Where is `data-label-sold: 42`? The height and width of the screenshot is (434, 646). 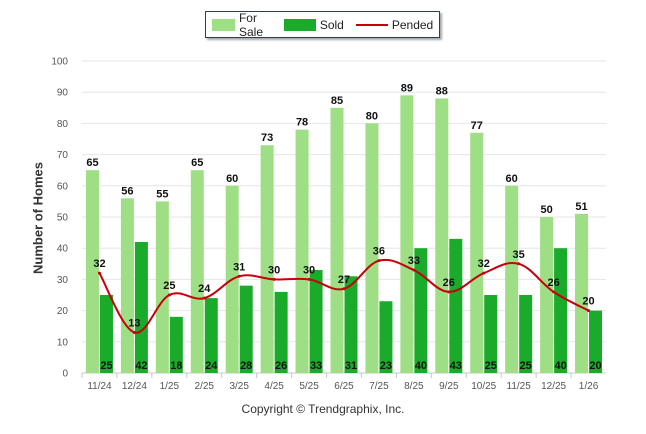
data-label-sold: 42 is located at coordinates (141, 366).